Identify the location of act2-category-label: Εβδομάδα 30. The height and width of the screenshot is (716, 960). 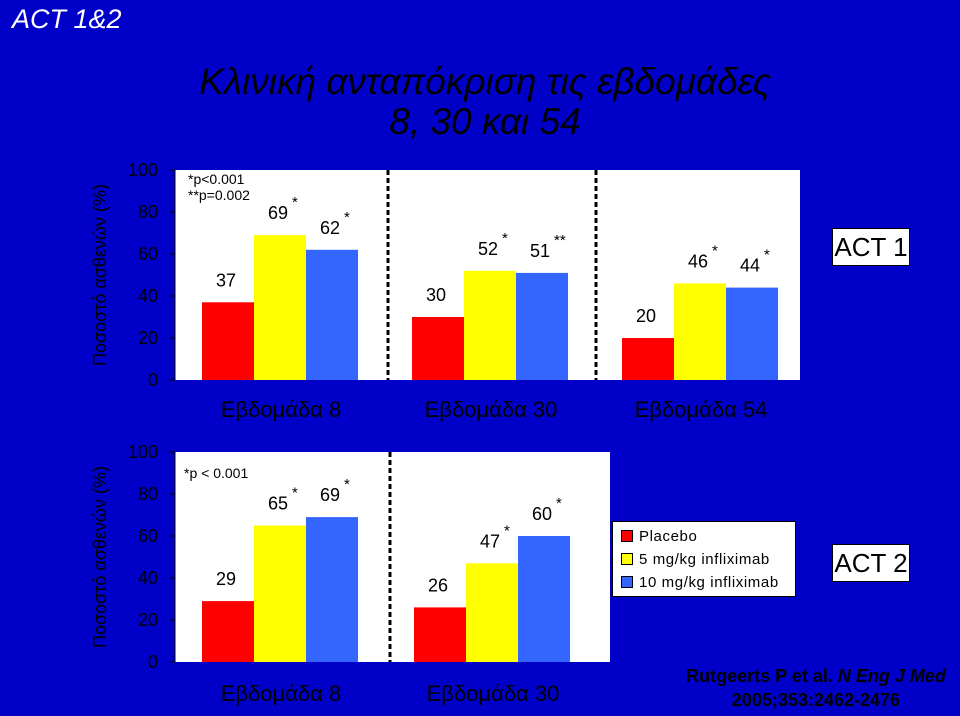
(493, 693).